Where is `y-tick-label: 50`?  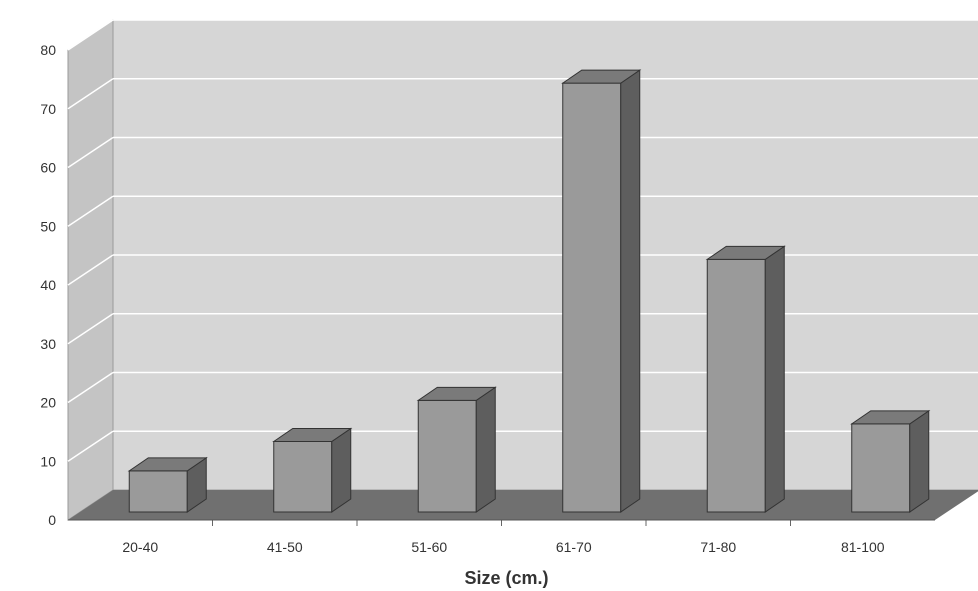
y-tick-label: 50 is located at coordinates (48, 226).